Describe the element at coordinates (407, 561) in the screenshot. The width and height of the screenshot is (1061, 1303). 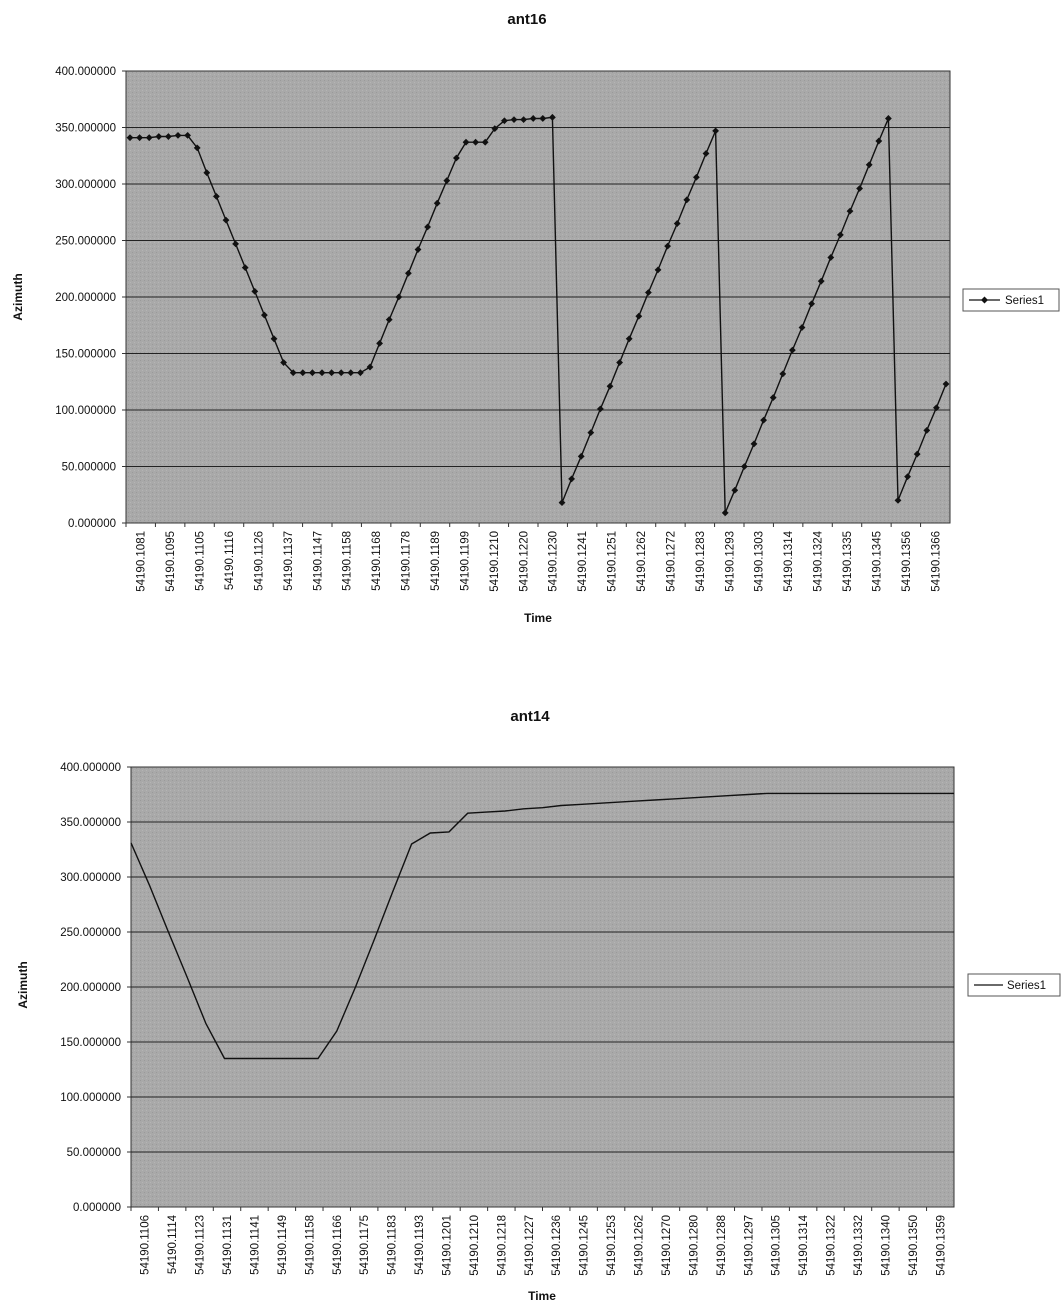
I see `x-tick-label: 54190.1178` at that location.